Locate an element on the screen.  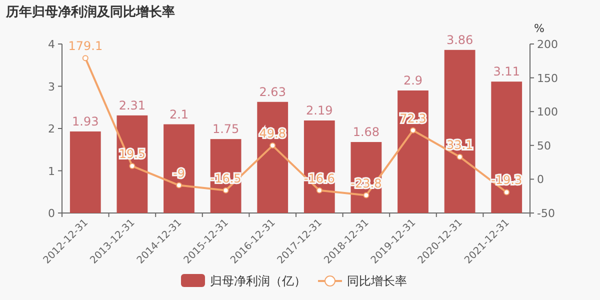
data-label: 2.19 is located at coordinates (319, 110).